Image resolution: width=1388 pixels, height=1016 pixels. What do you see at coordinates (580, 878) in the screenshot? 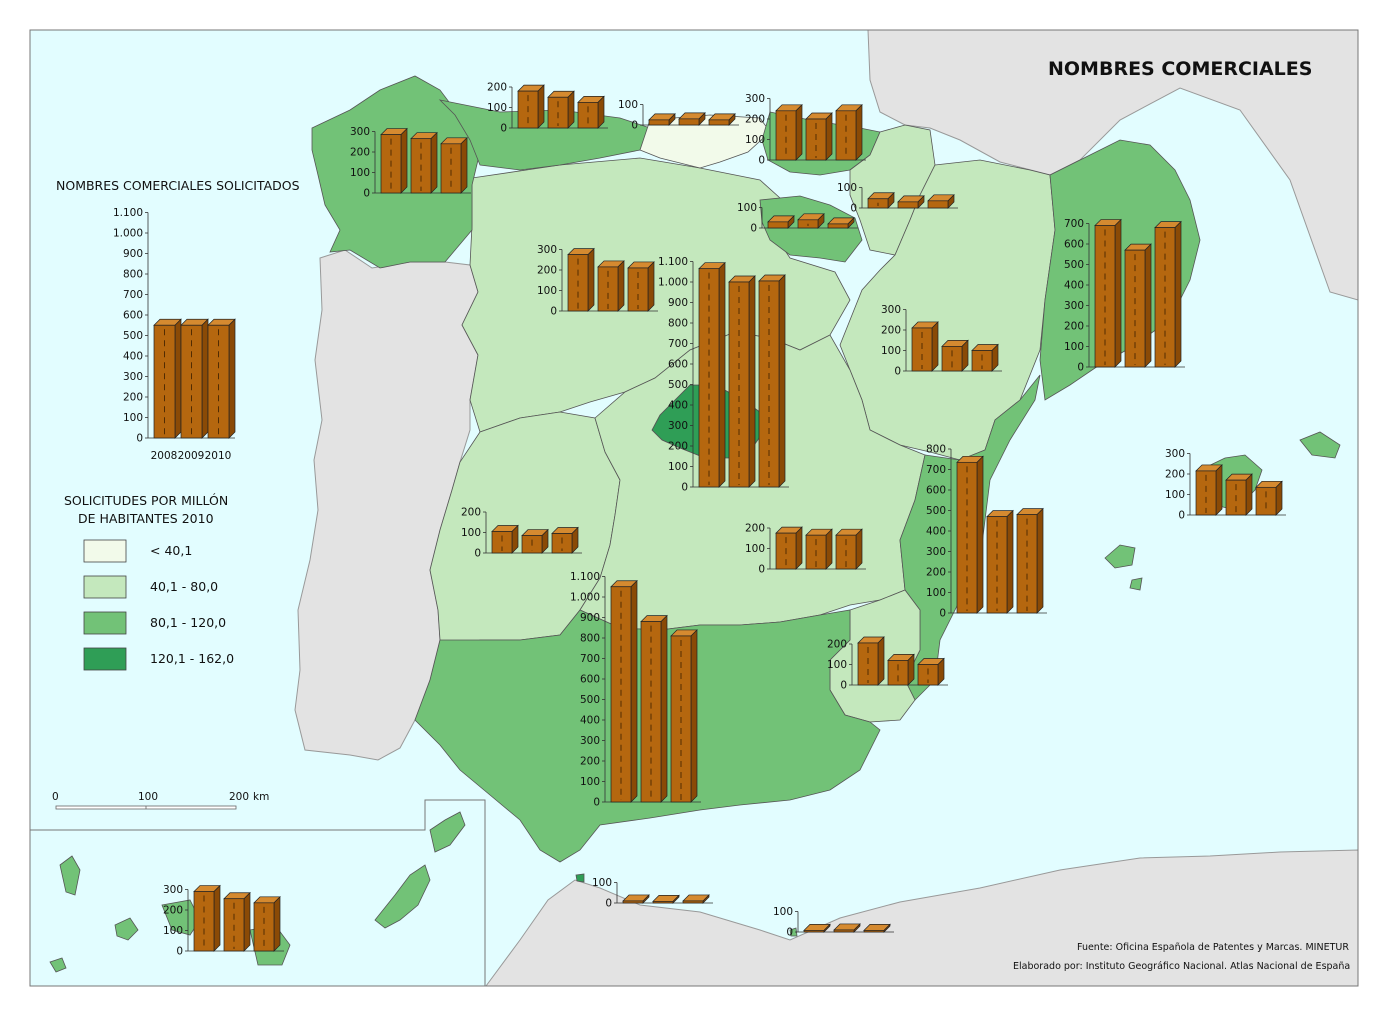
I see `region-ceuta` at bounding box center [580, 878].